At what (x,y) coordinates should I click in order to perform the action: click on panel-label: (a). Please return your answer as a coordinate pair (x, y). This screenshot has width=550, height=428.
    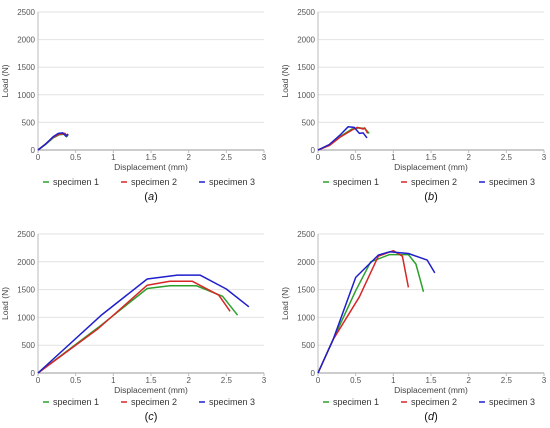
    Looking at the image, I should click on (150, 197).